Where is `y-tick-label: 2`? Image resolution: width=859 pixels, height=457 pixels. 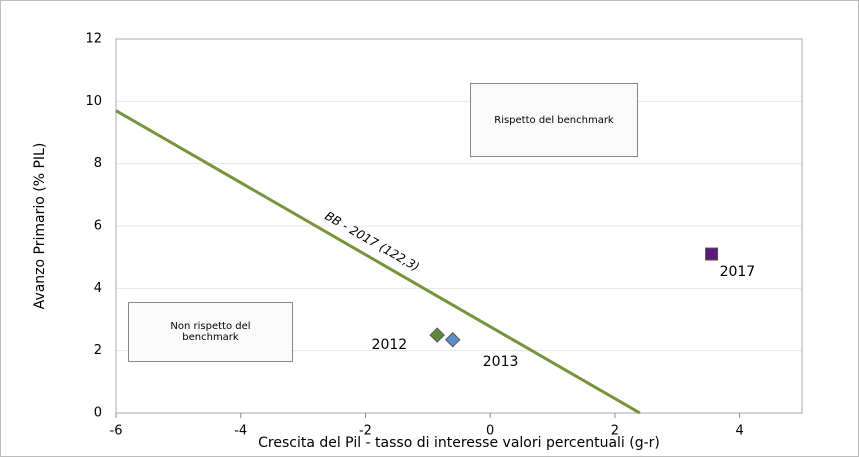 y-tick-label: 2 is located at coordinates (98, 350).